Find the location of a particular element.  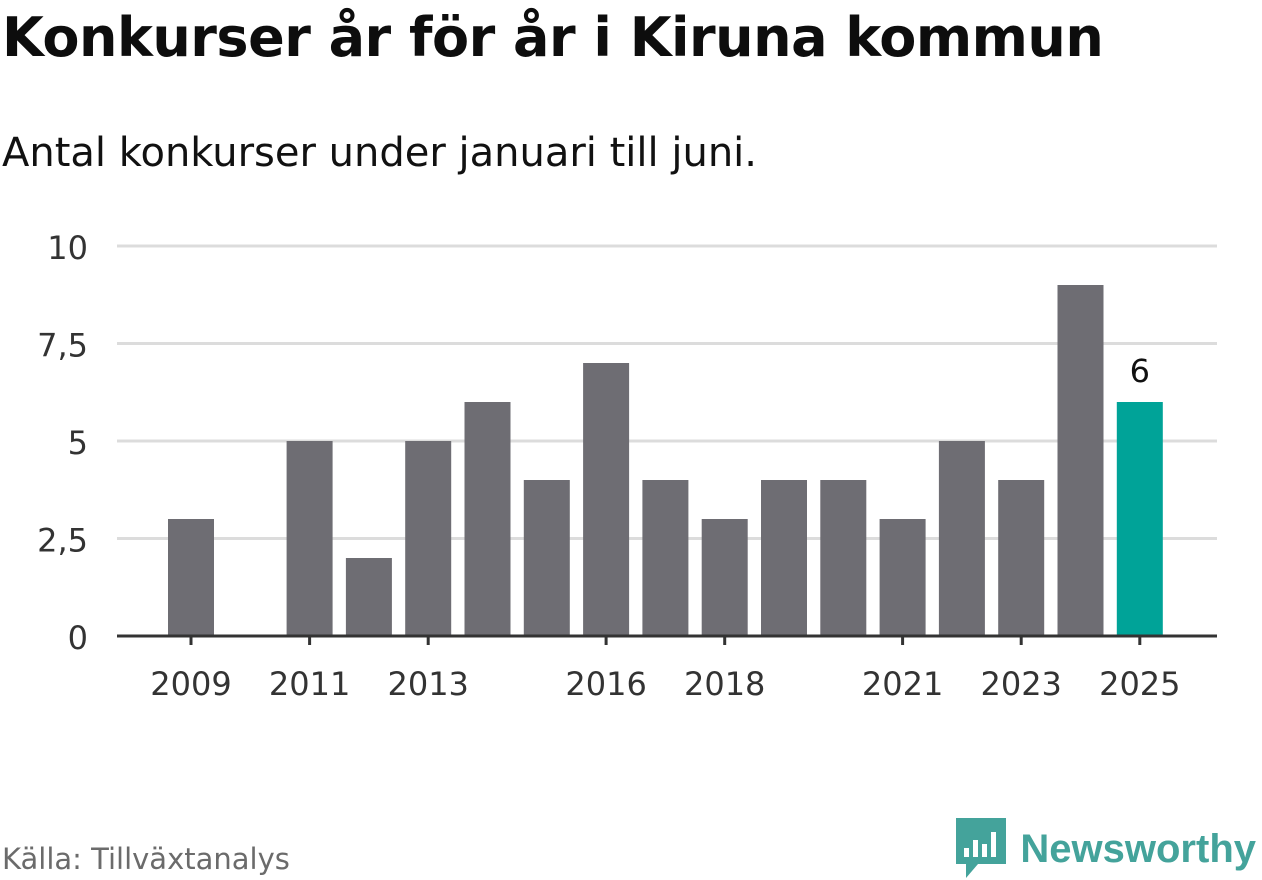

x-tick-label: 2009 is located at coordinates (190, 684).